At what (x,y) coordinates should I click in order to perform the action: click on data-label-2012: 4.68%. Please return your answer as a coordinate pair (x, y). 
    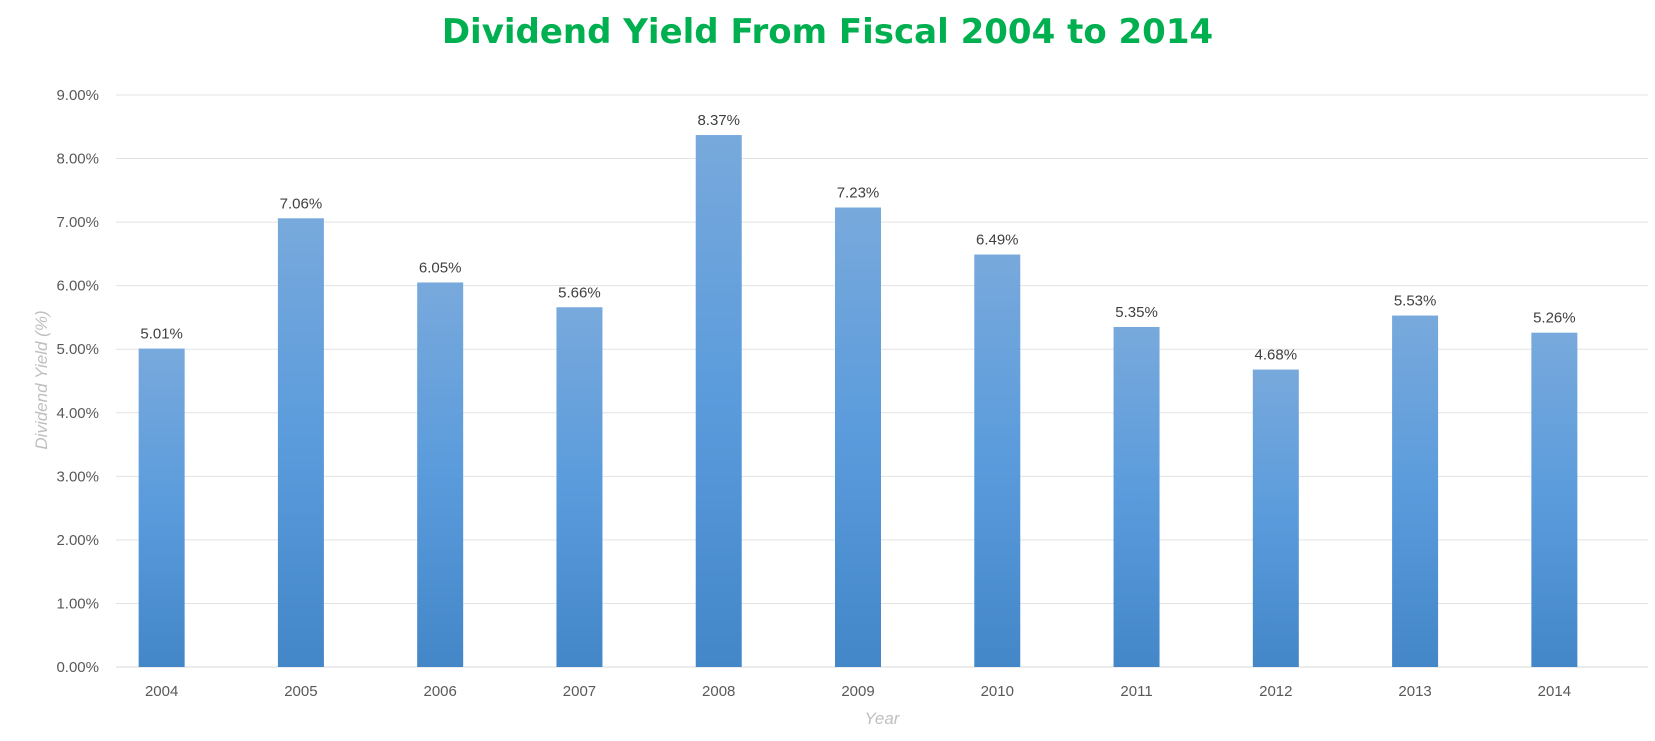
    Looking at the image, I should click on (1276, 355).